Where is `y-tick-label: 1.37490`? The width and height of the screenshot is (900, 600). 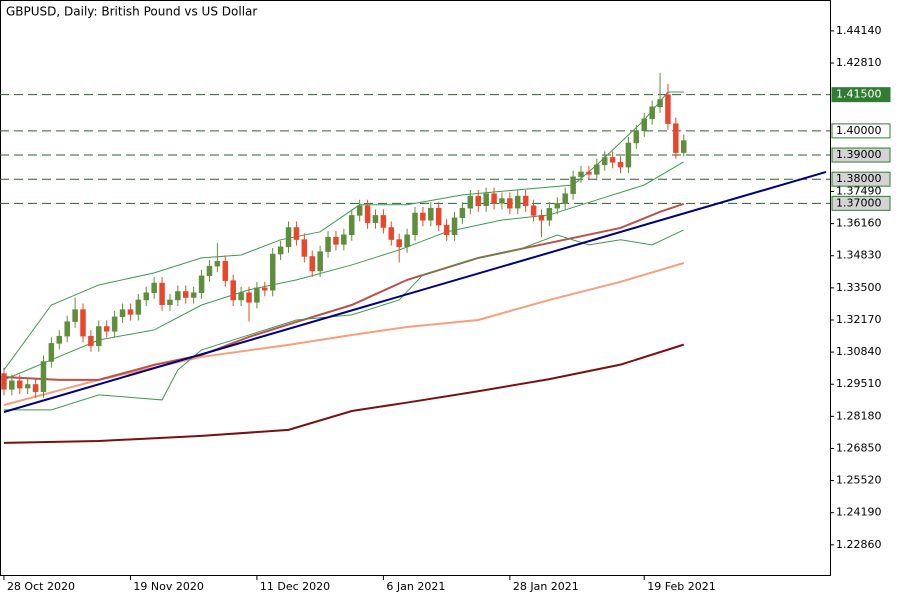 y-tick-label: 1.37490 is located at coordinates (859, 191).